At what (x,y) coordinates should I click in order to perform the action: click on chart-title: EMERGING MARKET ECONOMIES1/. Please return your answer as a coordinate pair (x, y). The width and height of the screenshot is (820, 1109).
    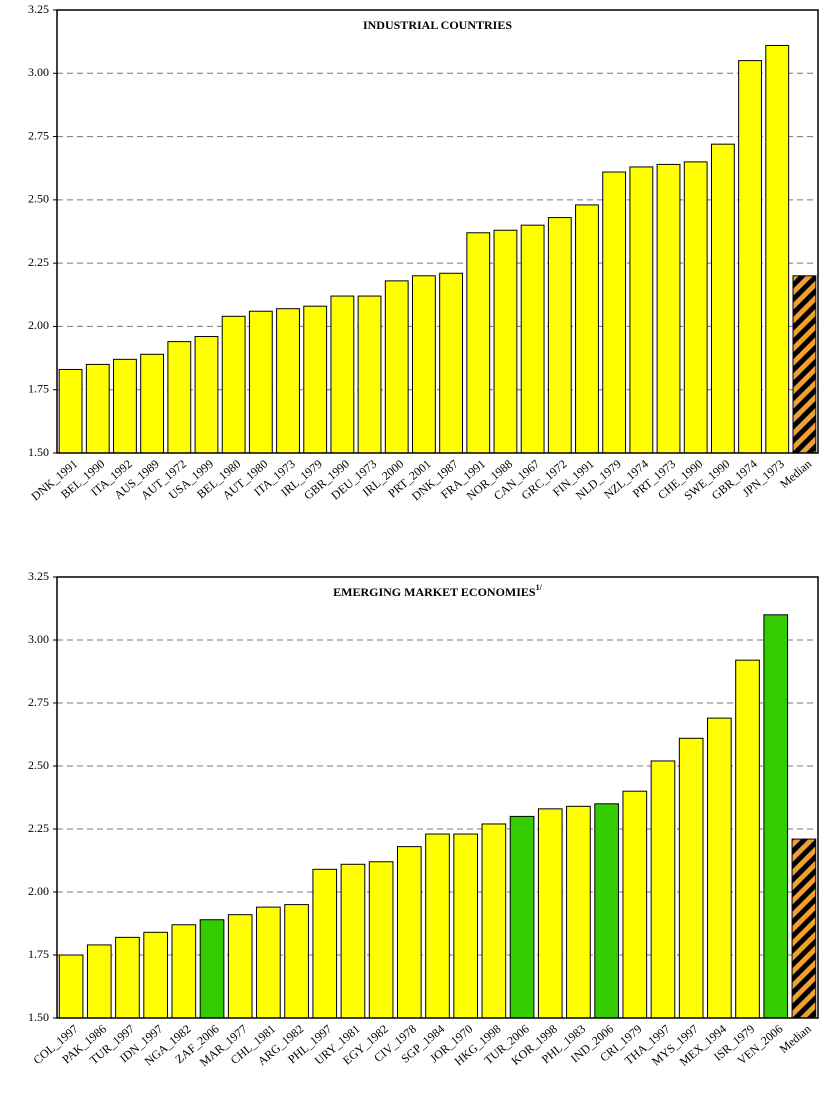
    Looking at the image, I should click on (437, 591).